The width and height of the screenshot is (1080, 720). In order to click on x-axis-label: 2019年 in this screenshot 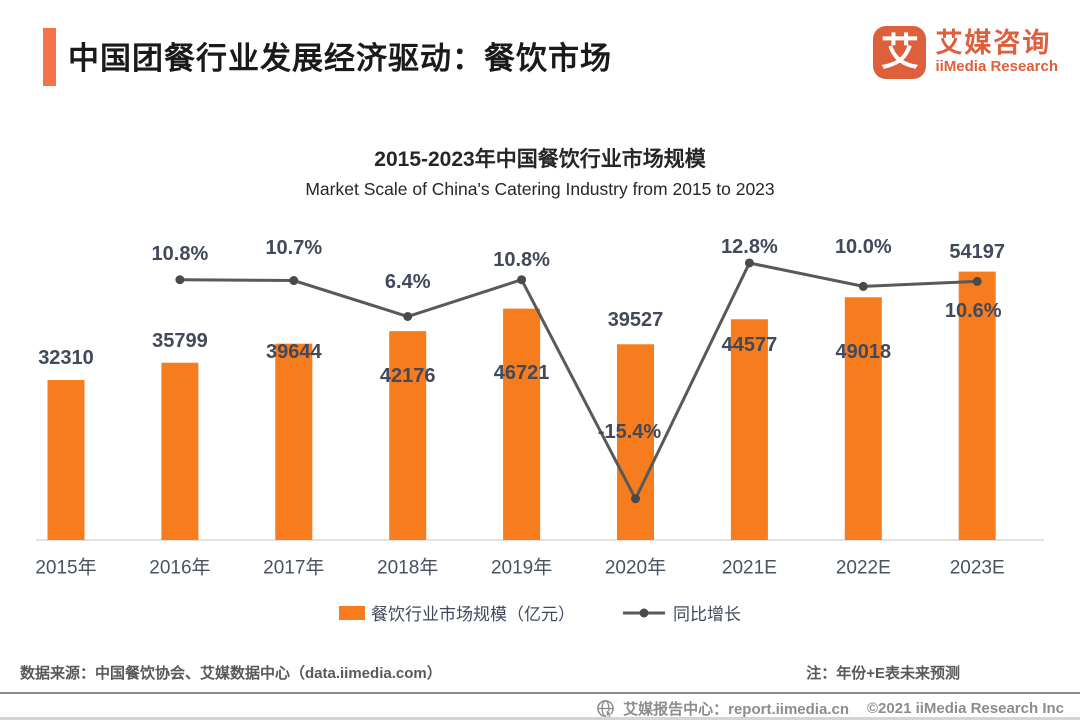, I will do `click(521, 568)`.